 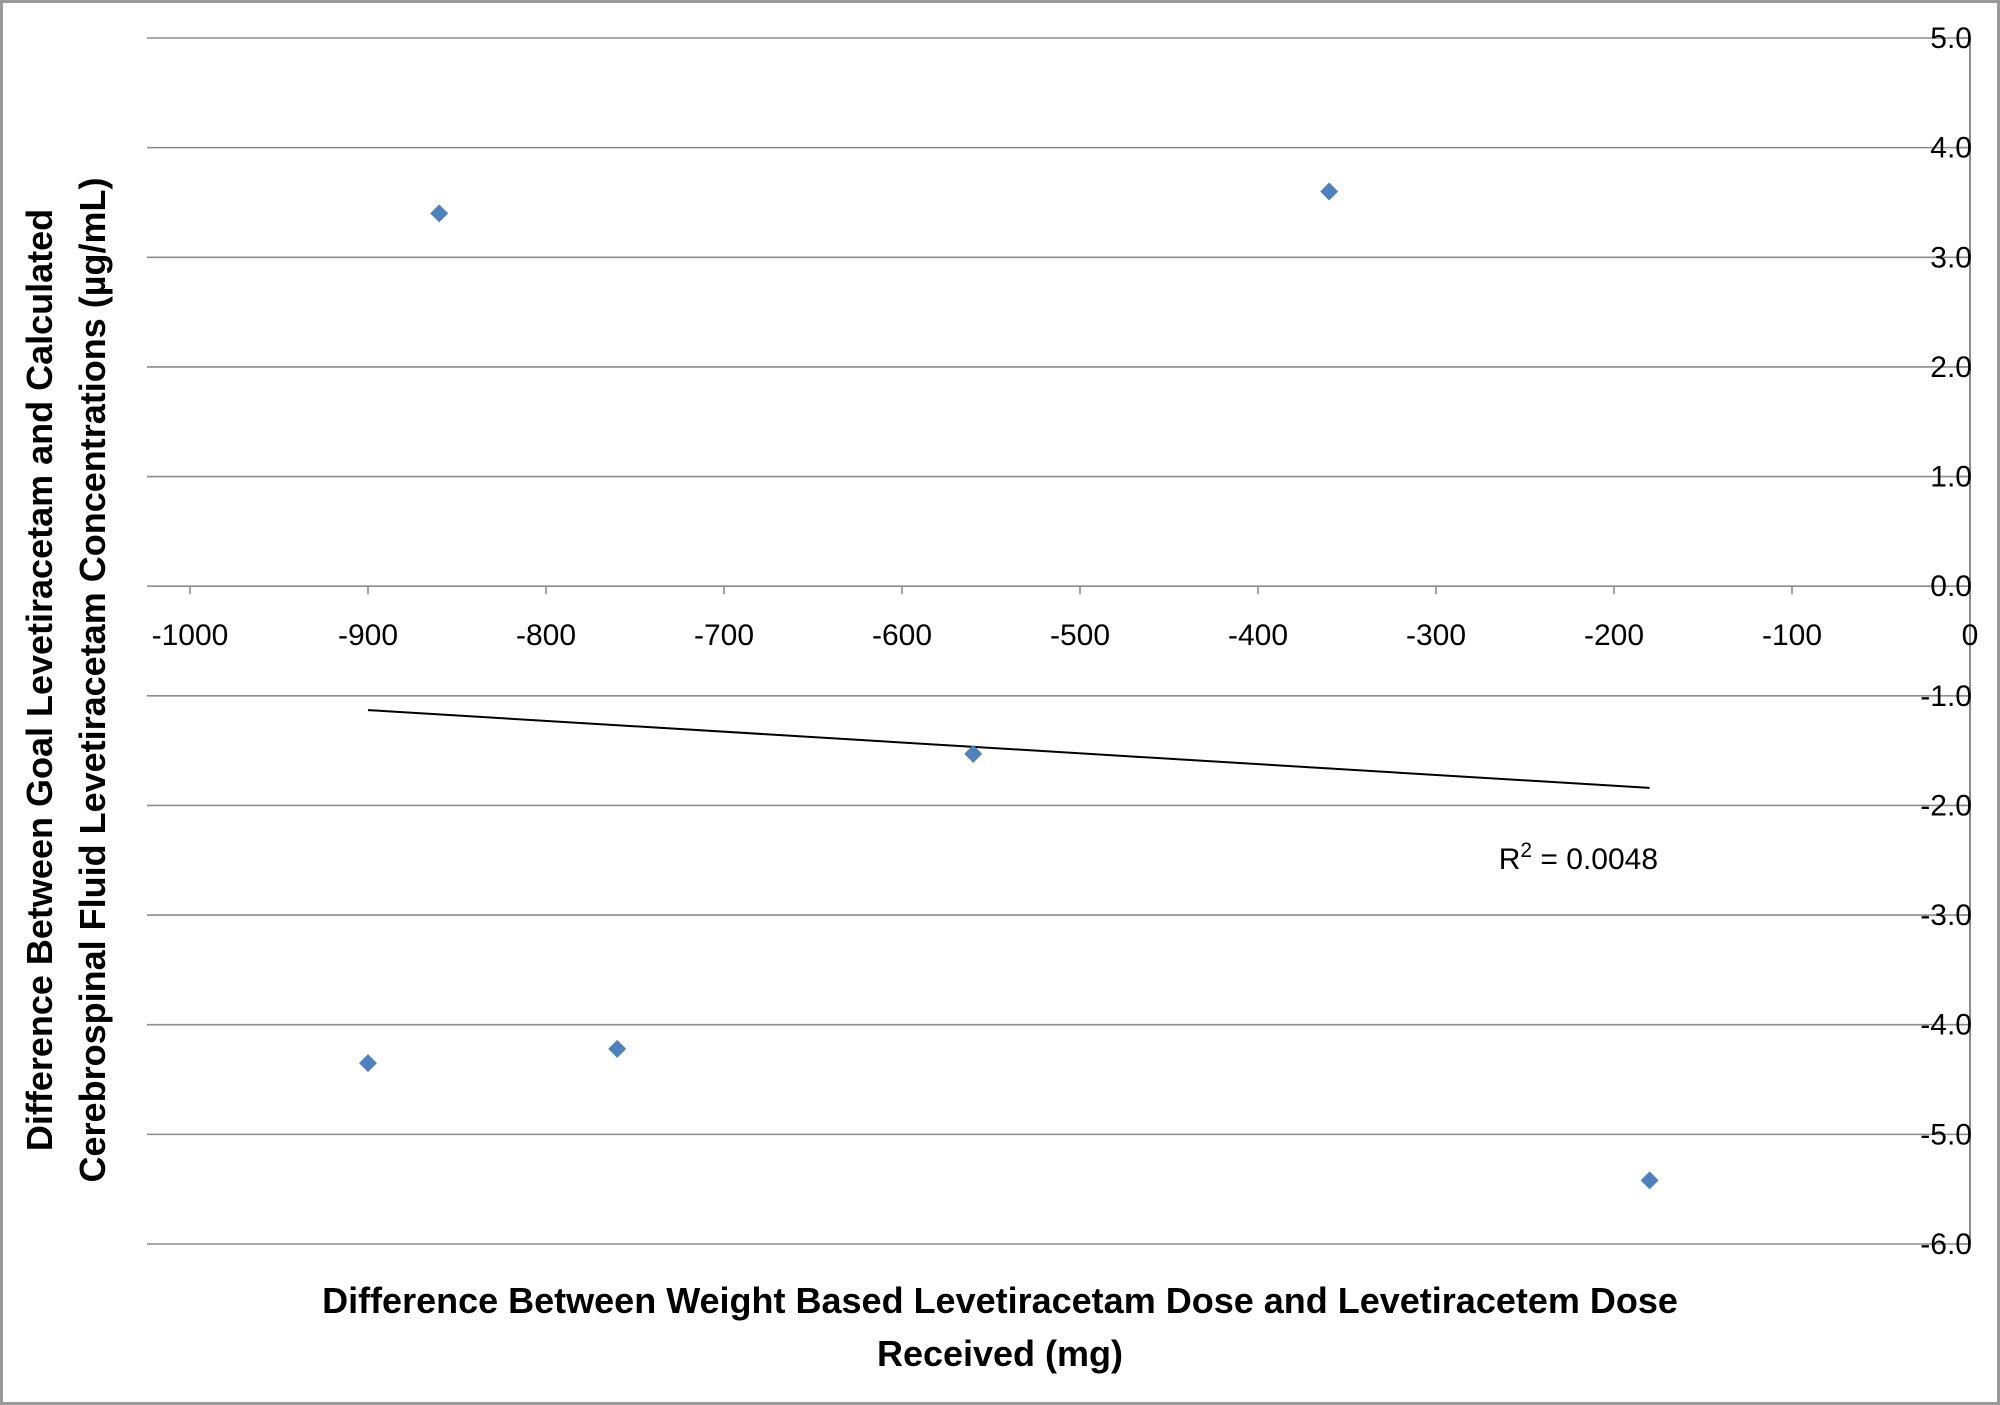 What do you see at coordinates (1951, 586) in the screenshot?
I see `y-tick-label: 0.0` at bounding box center [1951, 586].